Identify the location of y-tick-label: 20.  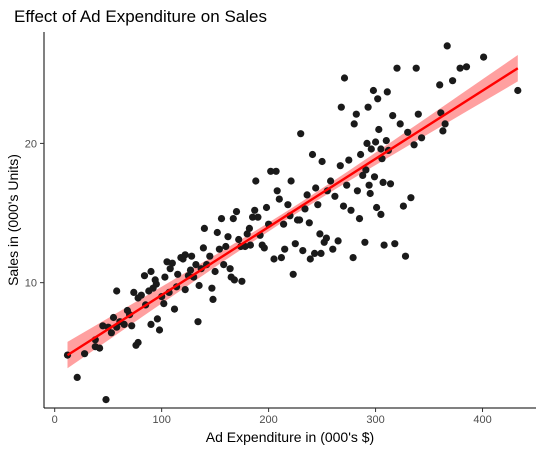
(31, 144).